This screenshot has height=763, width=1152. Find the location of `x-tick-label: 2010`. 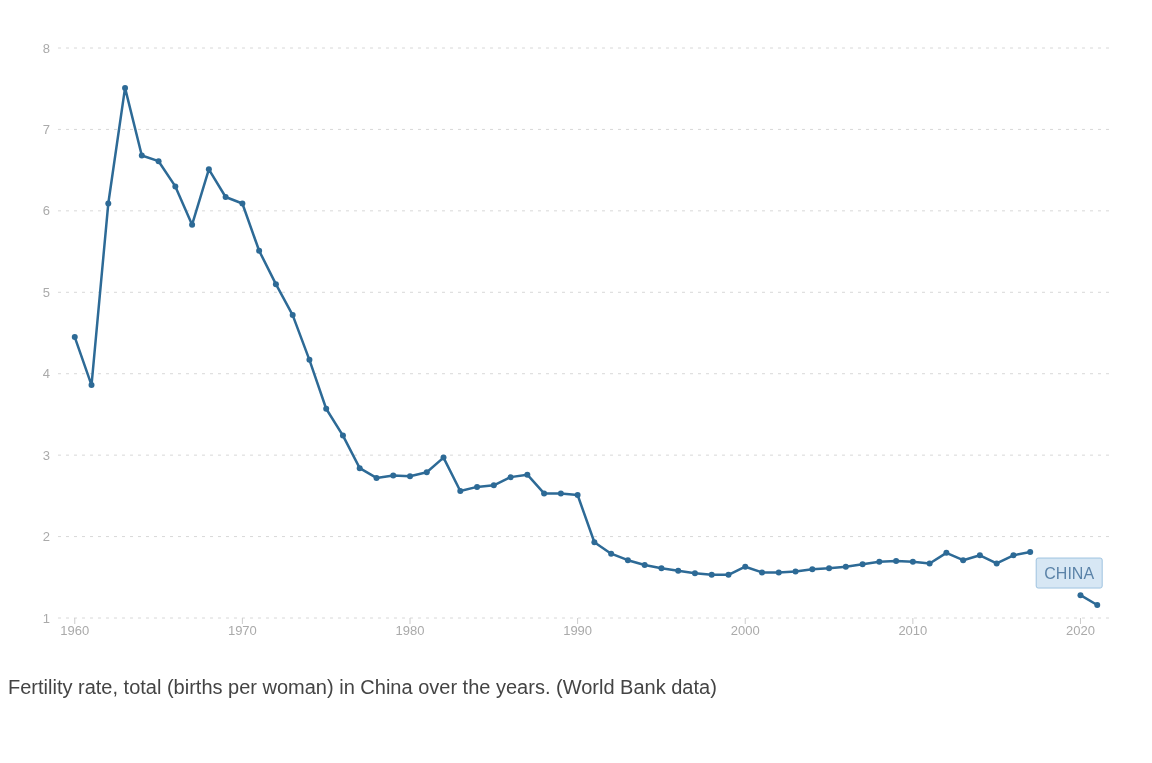

x-tick-label: 2010 is located at coordinates (913, 631).